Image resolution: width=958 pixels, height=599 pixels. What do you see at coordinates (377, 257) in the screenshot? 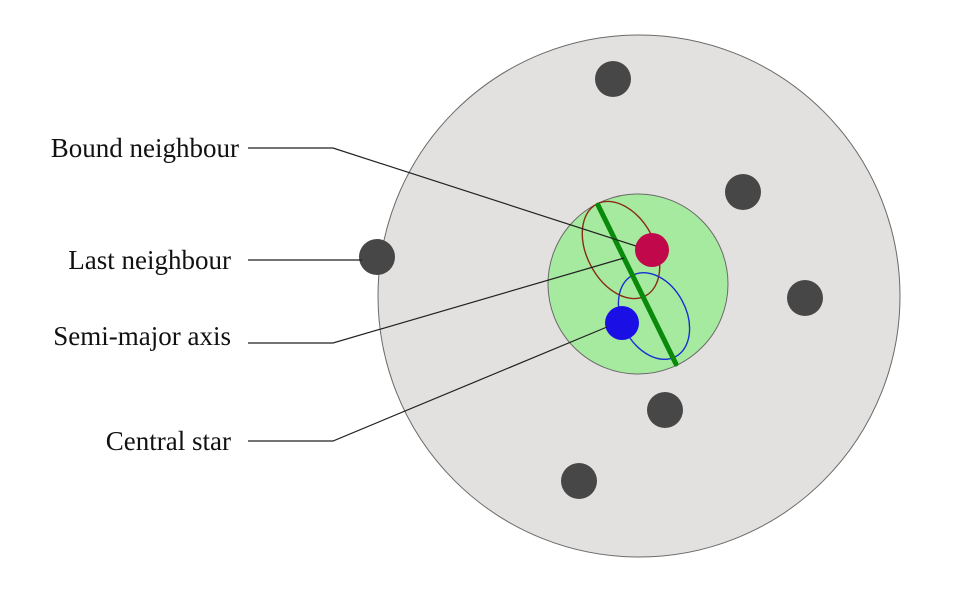
I see `last-neighbour-star` at bounding box center [377, 257].